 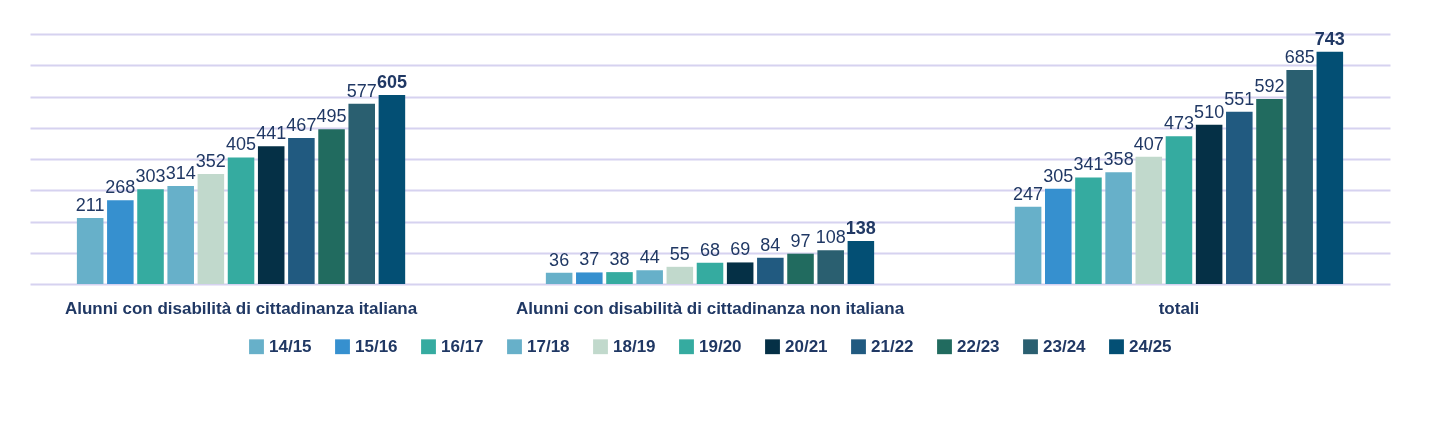 I want to click on x-tick-label: totali, so click(x=1179, y=308).